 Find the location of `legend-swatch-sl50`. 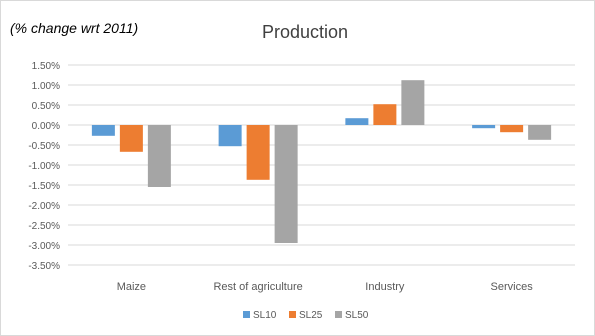

legend-swatch-sl50 is located at coordinates (338, 314).